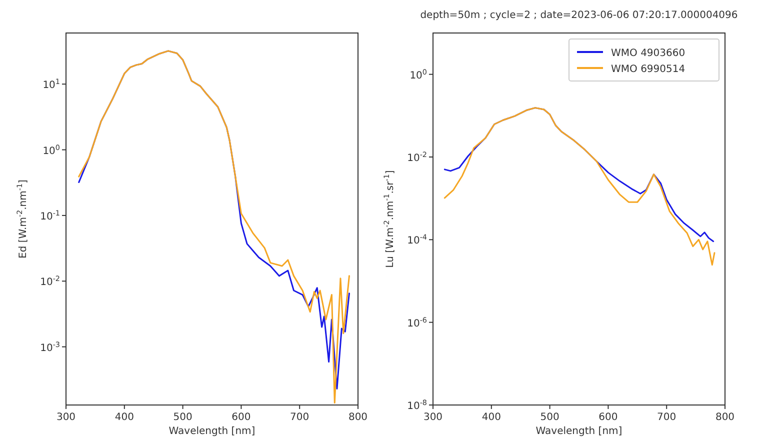  Describe the element at coordinates (579, 15) in the screenshot. I see `chart-title: depth=50m ; cycle=2 ; date=2023-06-06 07:20:17.000004096` at that location.